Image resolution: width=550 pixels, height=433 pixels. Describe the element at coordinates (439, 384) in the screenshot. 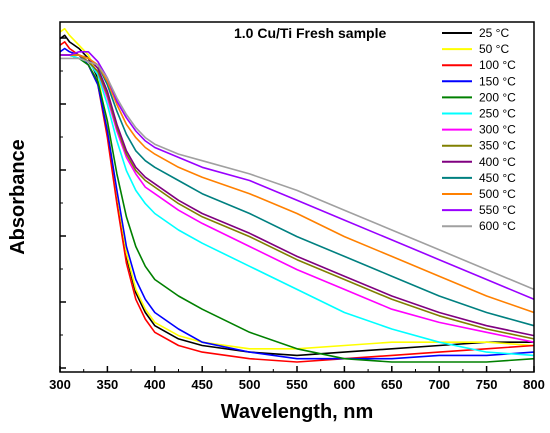

I see `x-tick-label: 700` at that location.